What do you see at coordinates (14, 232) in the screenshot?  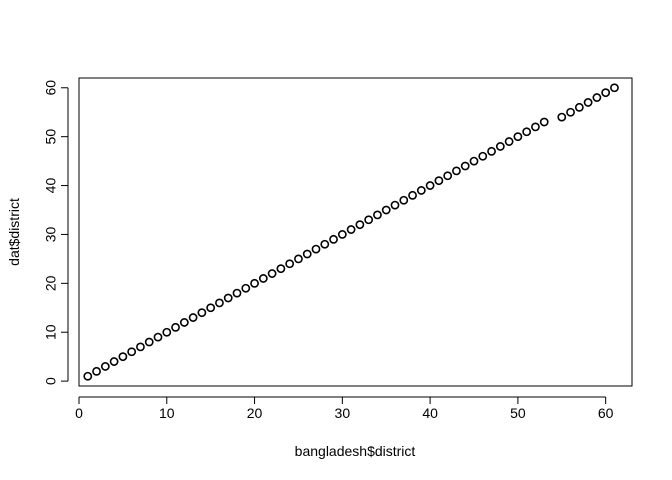 I see `y-axis-label: dat$district` at bounding box center [14, 232].